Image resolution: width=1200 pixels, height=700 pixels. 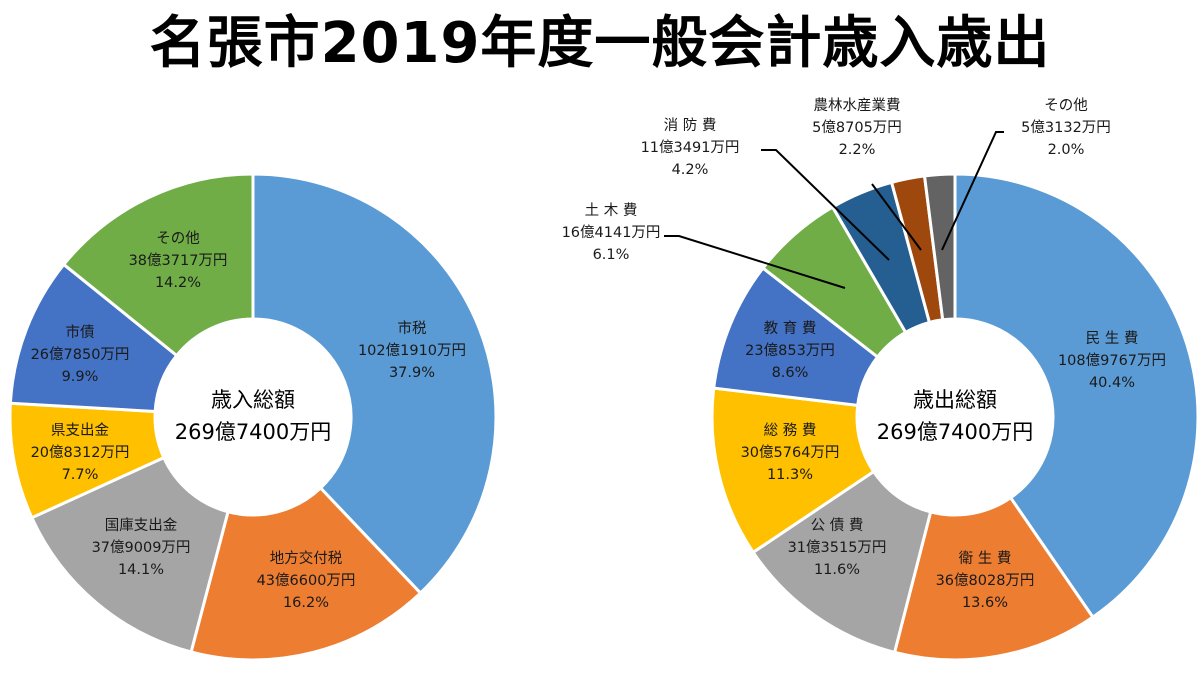 I want to click on expense-leader-line-消防費, so click(x=825, y=205).